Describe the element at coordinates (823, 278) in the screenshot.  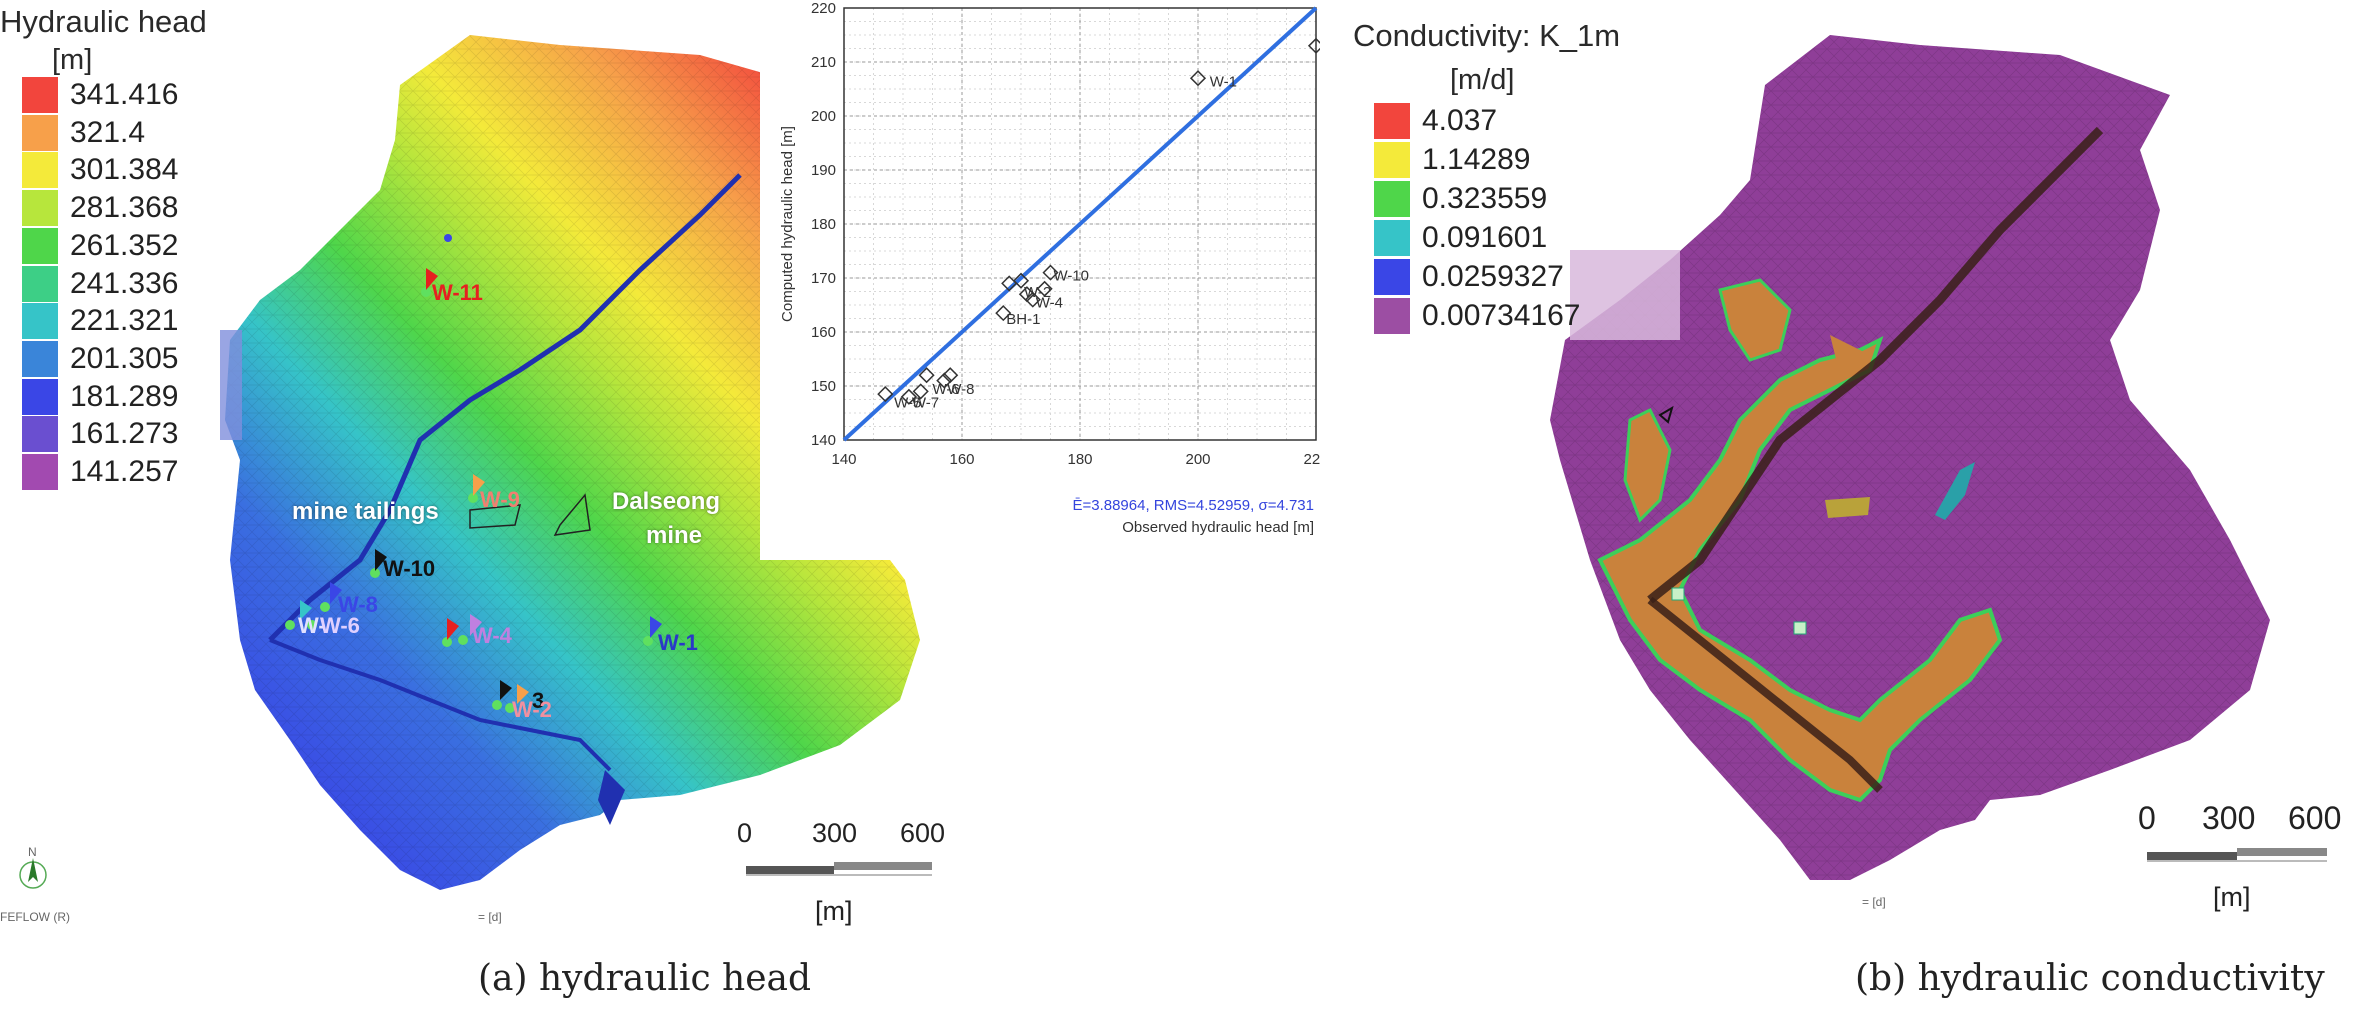
I see `y-tick-label: 170` at that location.